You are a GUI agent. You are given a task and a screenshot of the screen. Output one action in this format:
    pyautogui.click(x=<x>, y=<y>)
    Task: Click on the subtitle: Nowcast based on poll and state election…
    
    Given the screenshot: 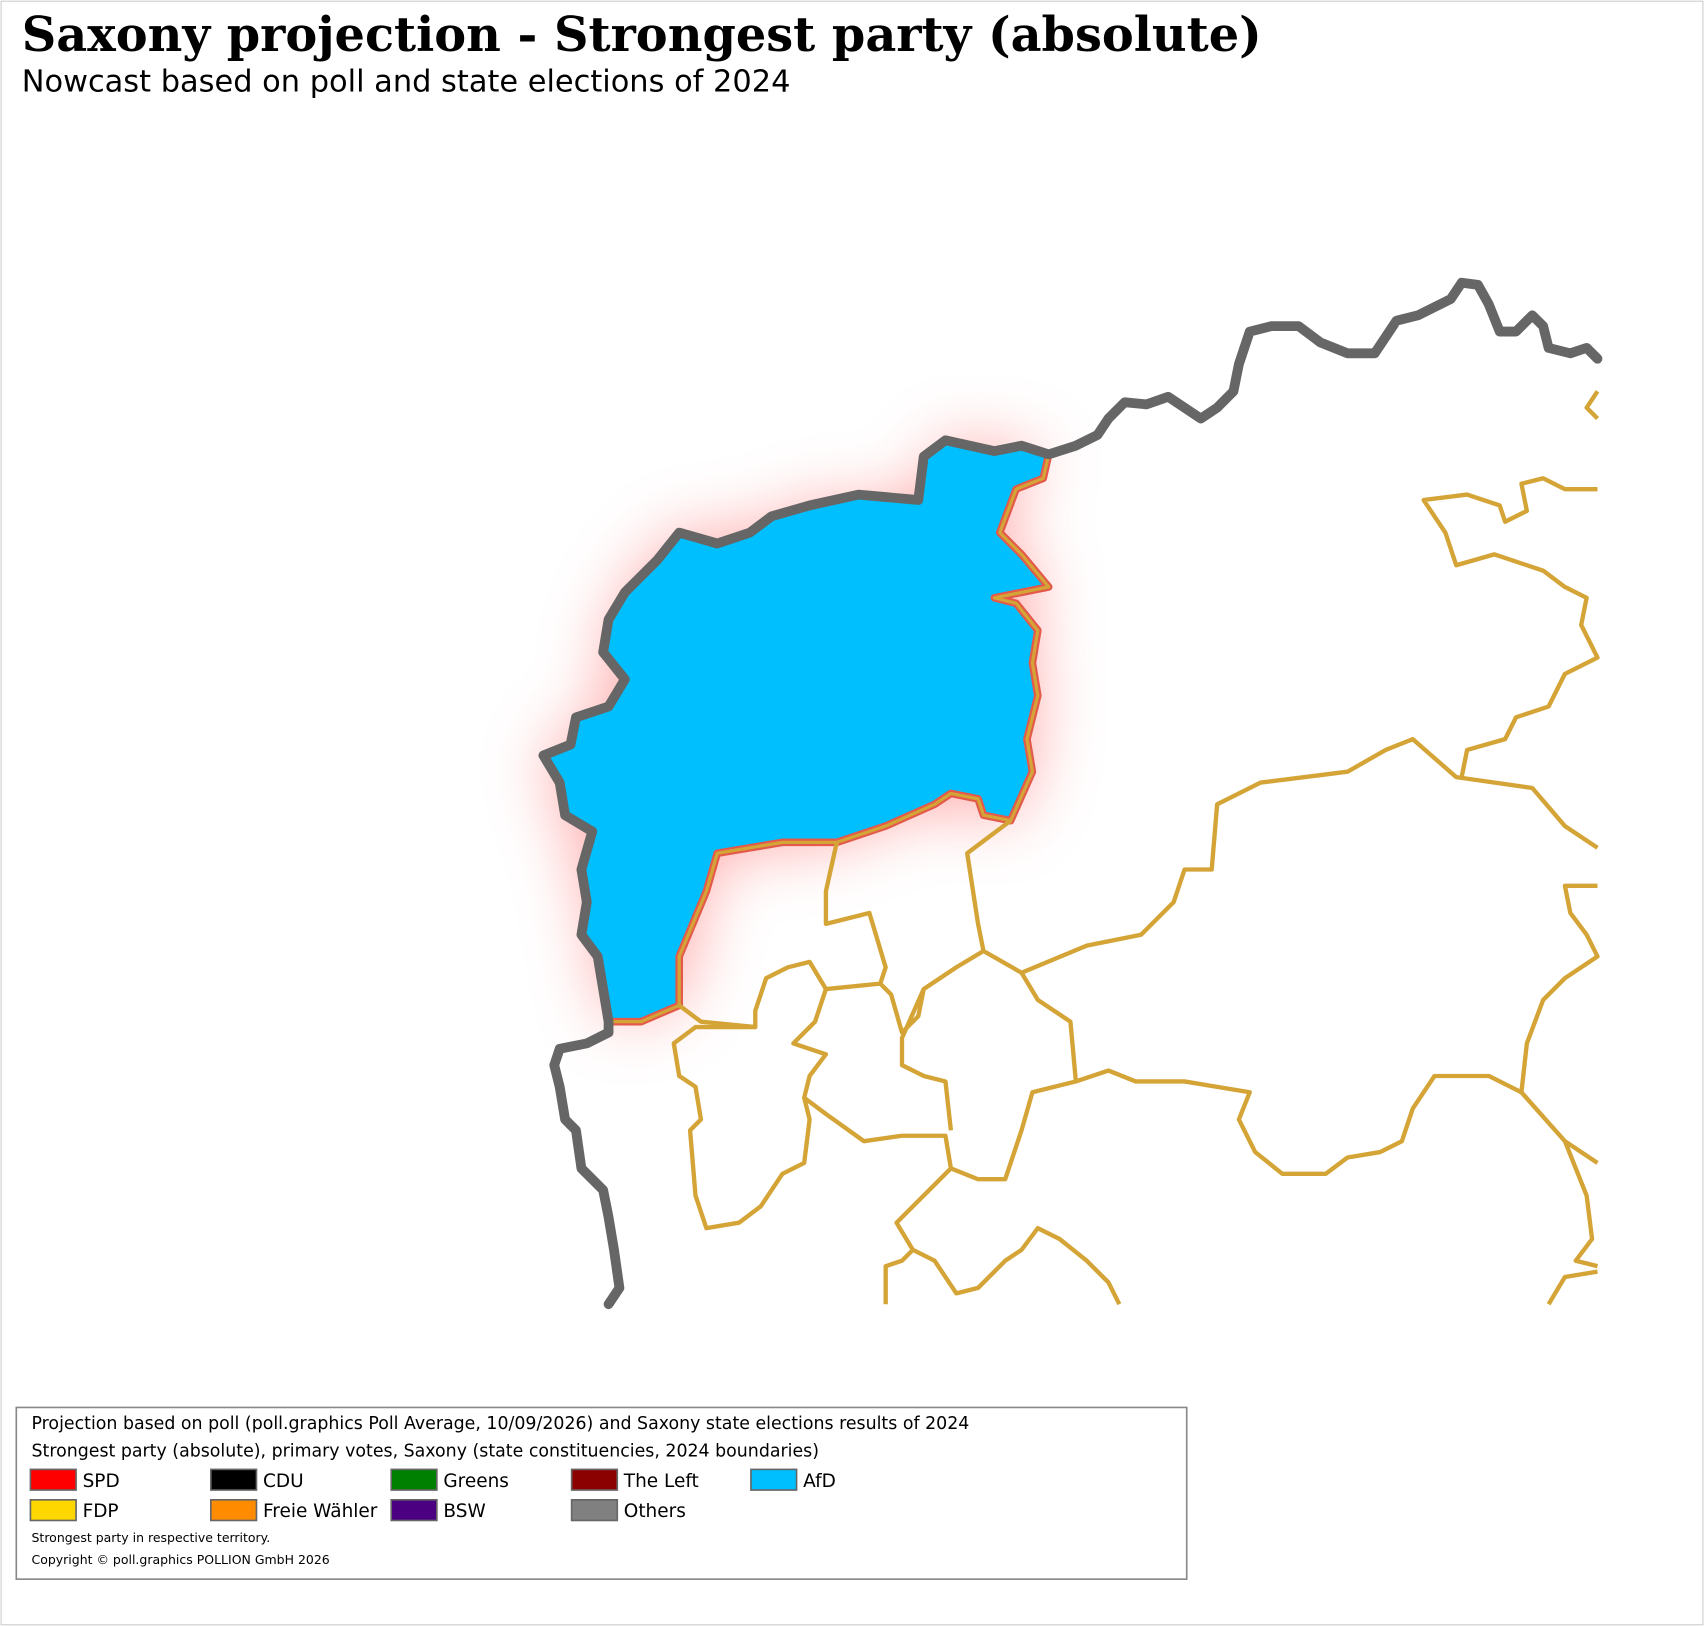 What is the action you would take?
    pyautogui.click(x=406, y=81)
    